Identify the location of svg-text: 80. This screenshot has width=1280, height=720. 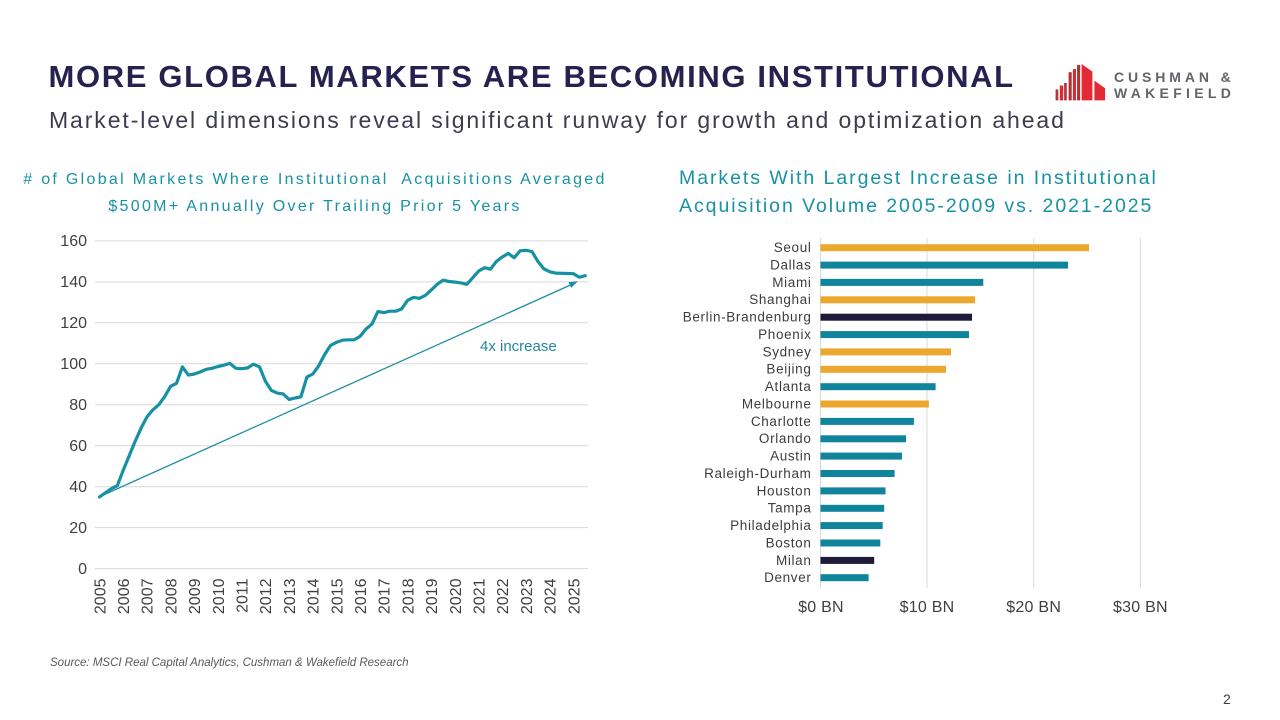
(78, 405).